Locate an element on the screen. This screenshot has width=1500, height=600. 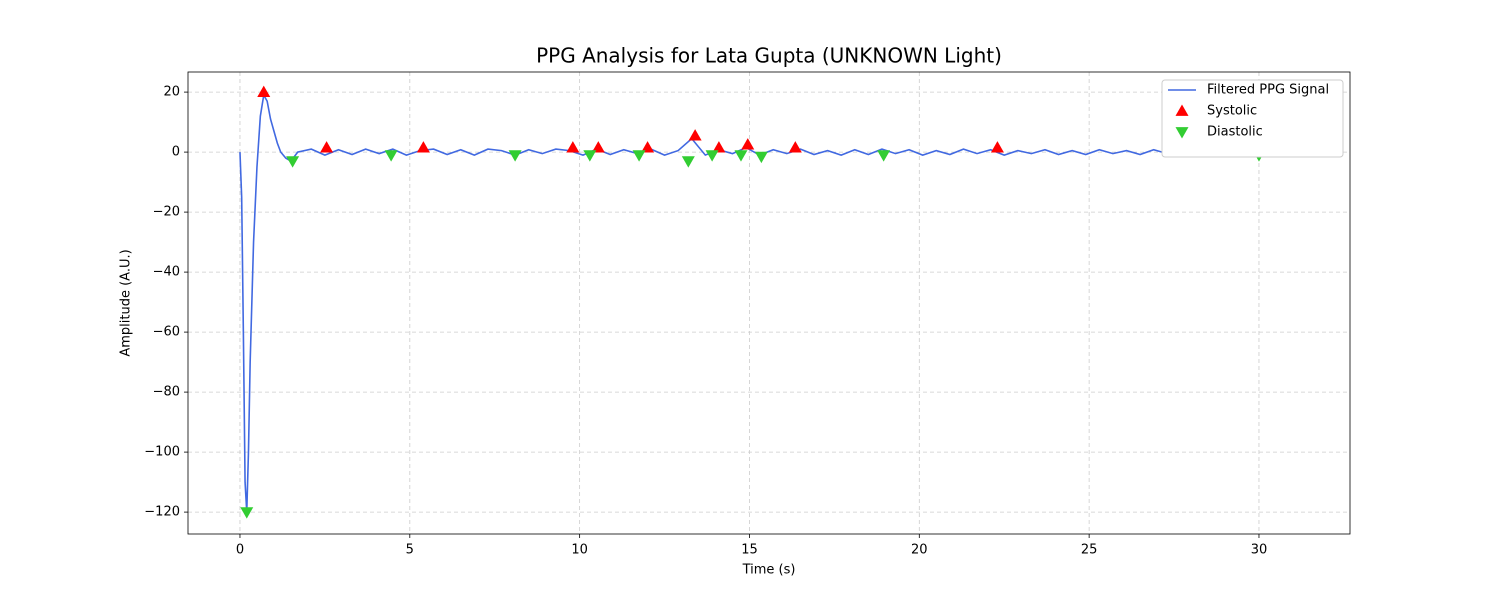
y-tick-label: −100 is located at coordinates (162, 452).